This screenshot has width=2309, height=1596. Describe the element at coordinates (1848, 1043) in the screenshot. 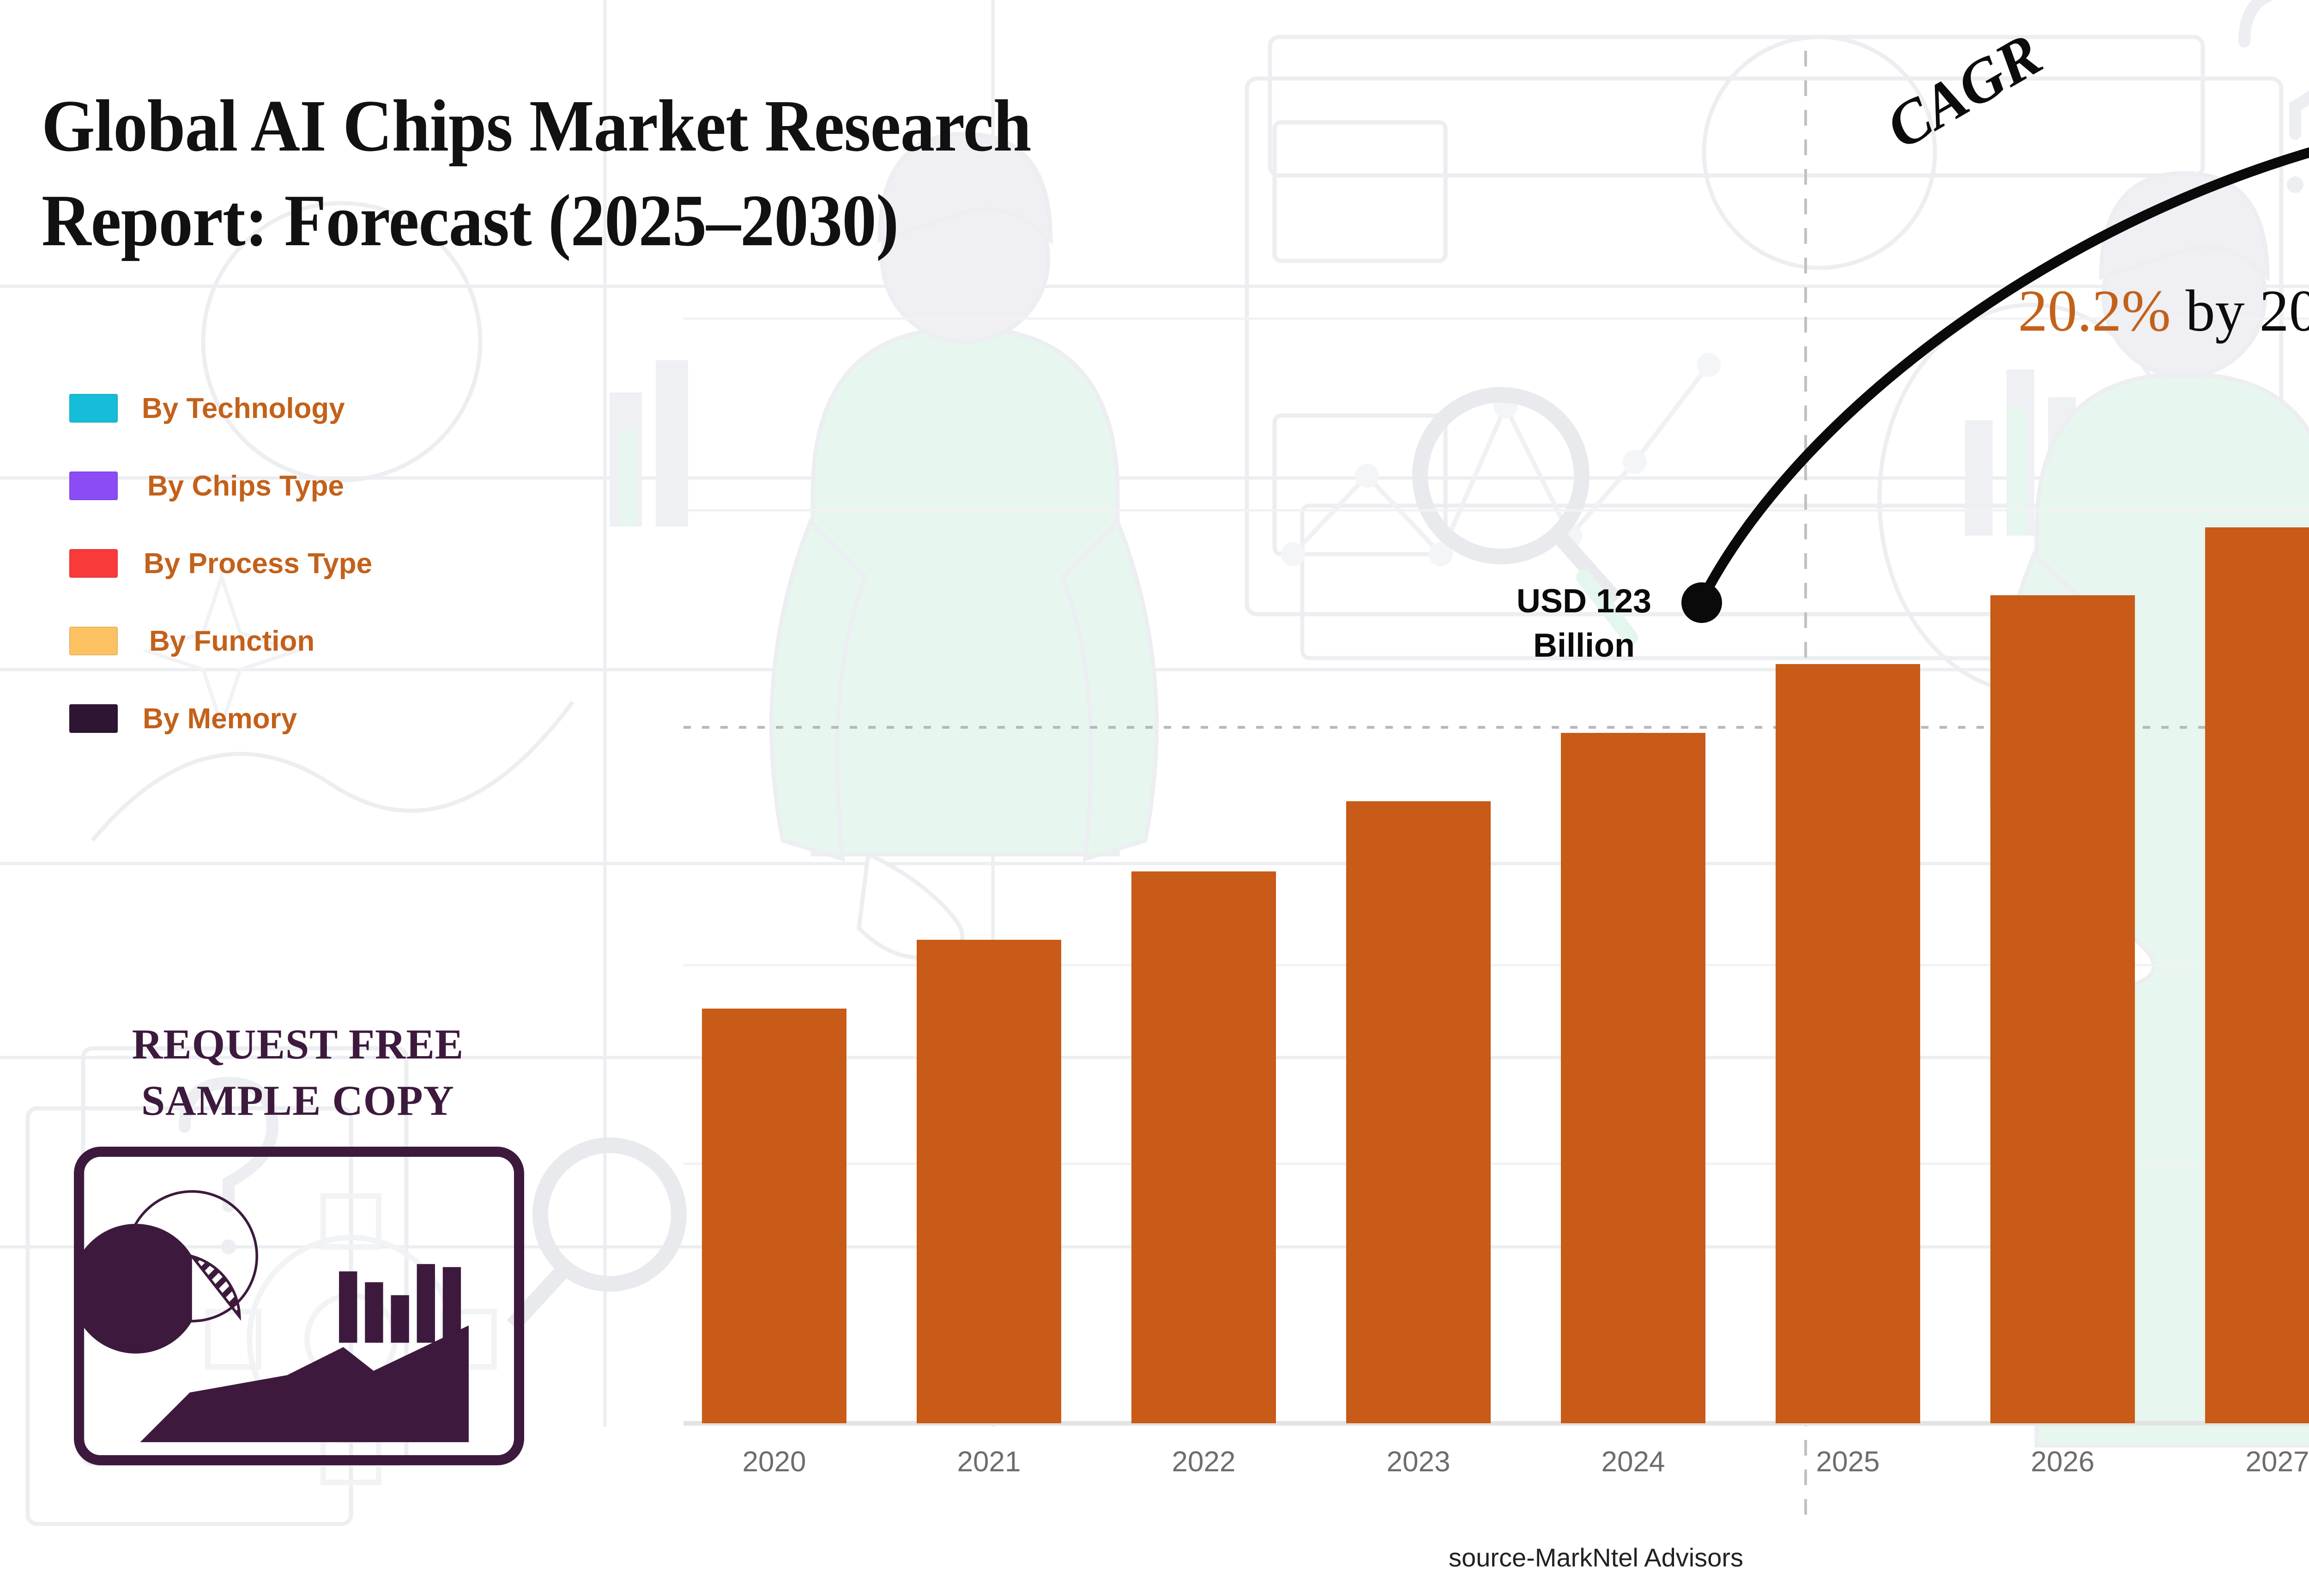

I see `bar-2025` at that location.